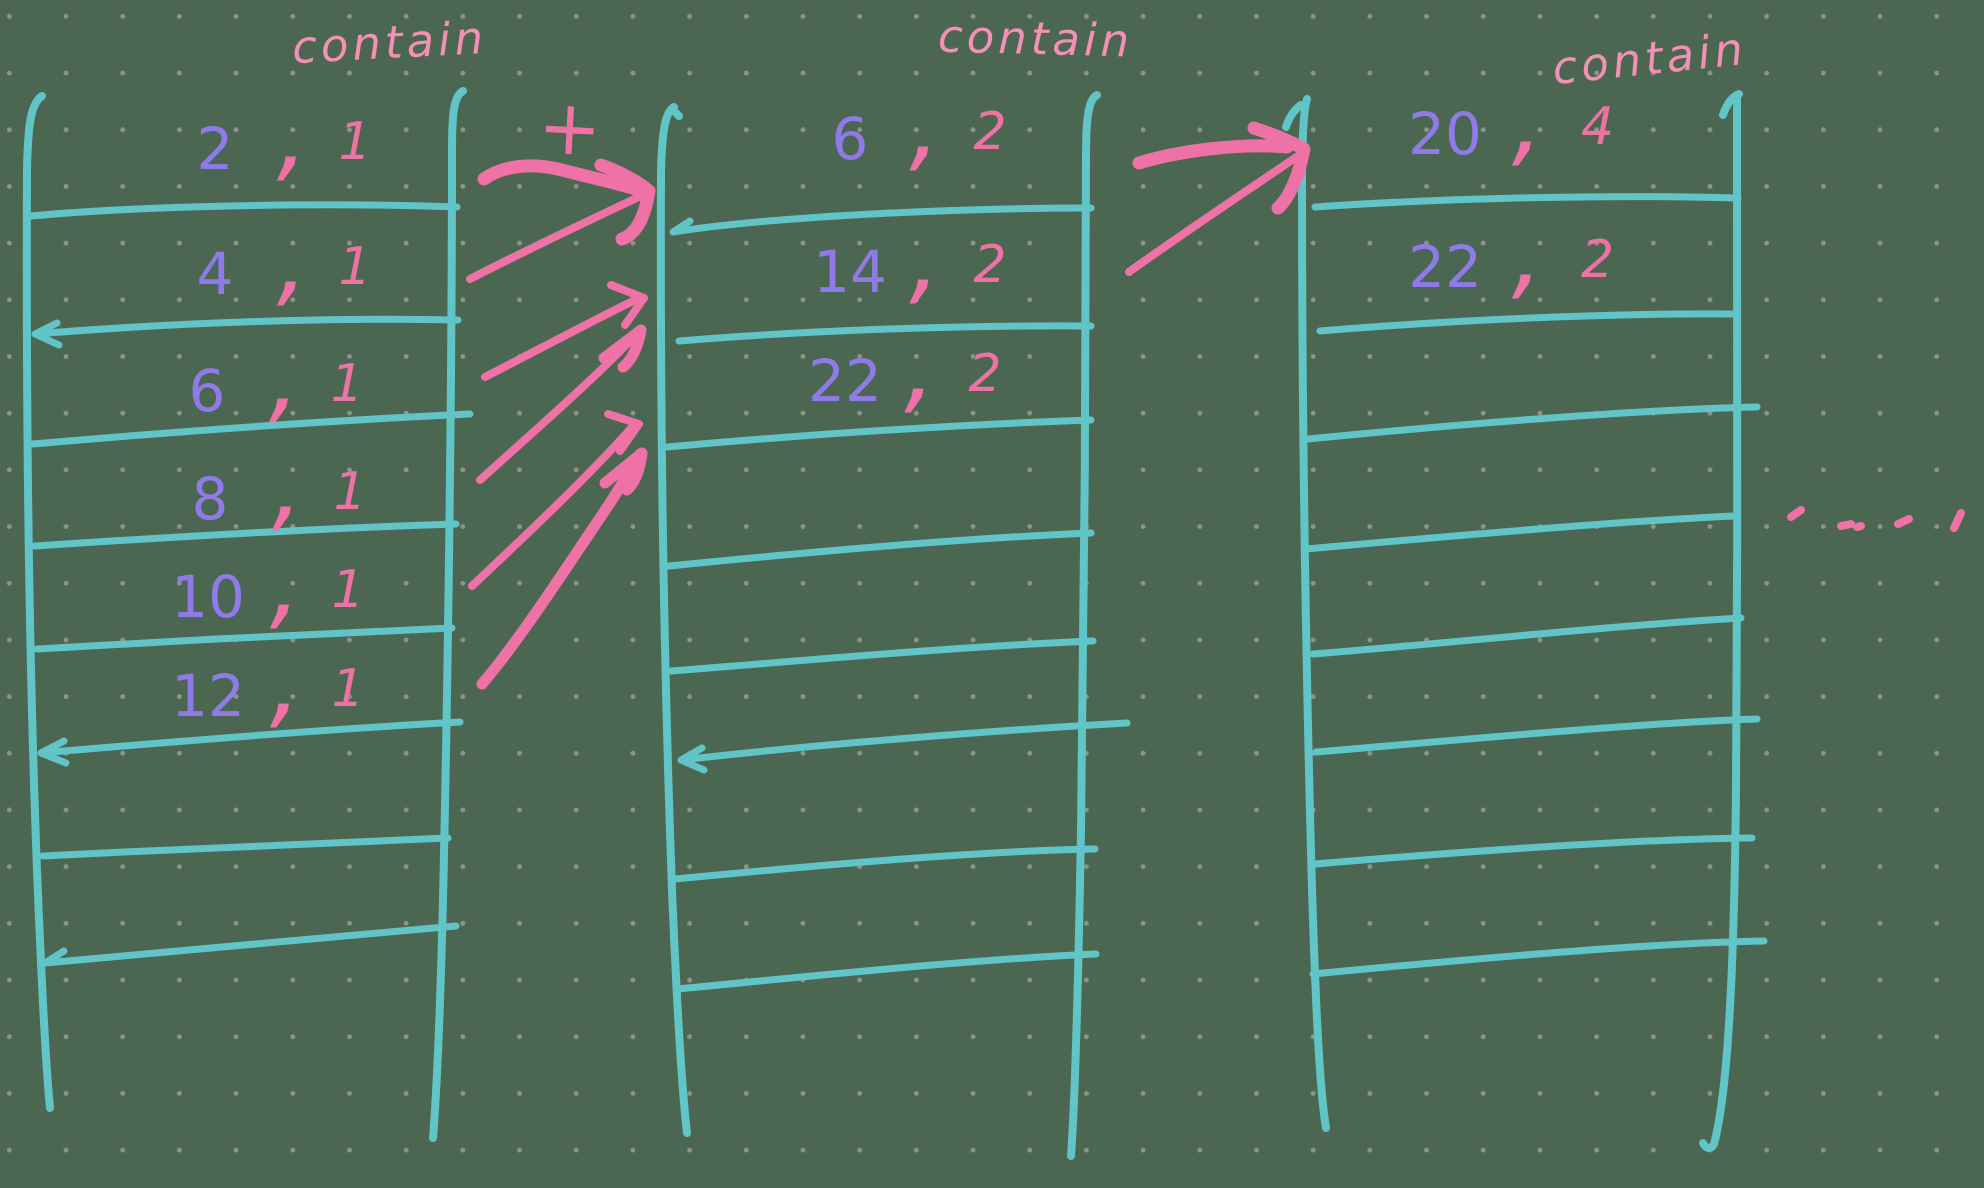 This screenshot has width=1984, height=1188. What do you see at coordinates (270, 682) in the screenshot?
I see `table-1-row-6: 12, 1` at bounding box center [270, 682].